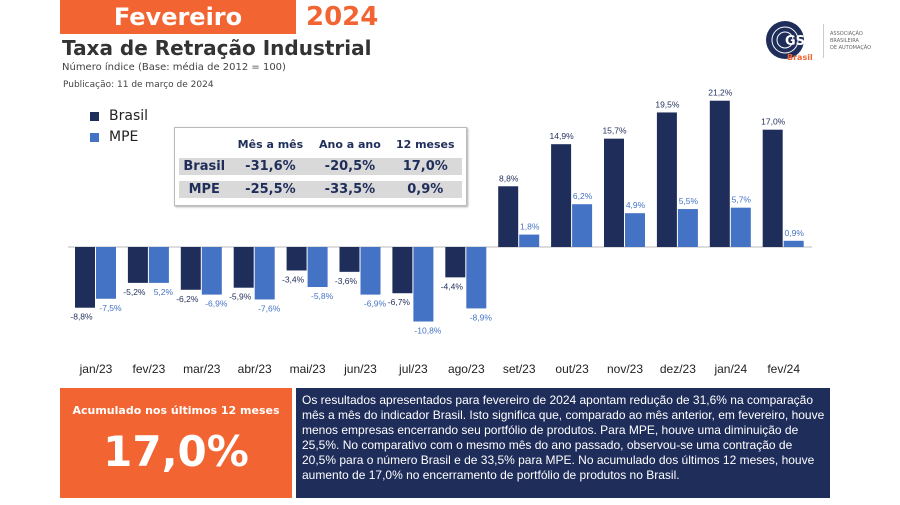 The image size is (900, 505). What do you see at coordinates (270, 144) in the screenshot?
I see `table-header: Mês a mês` at bounding box center [270, 144].